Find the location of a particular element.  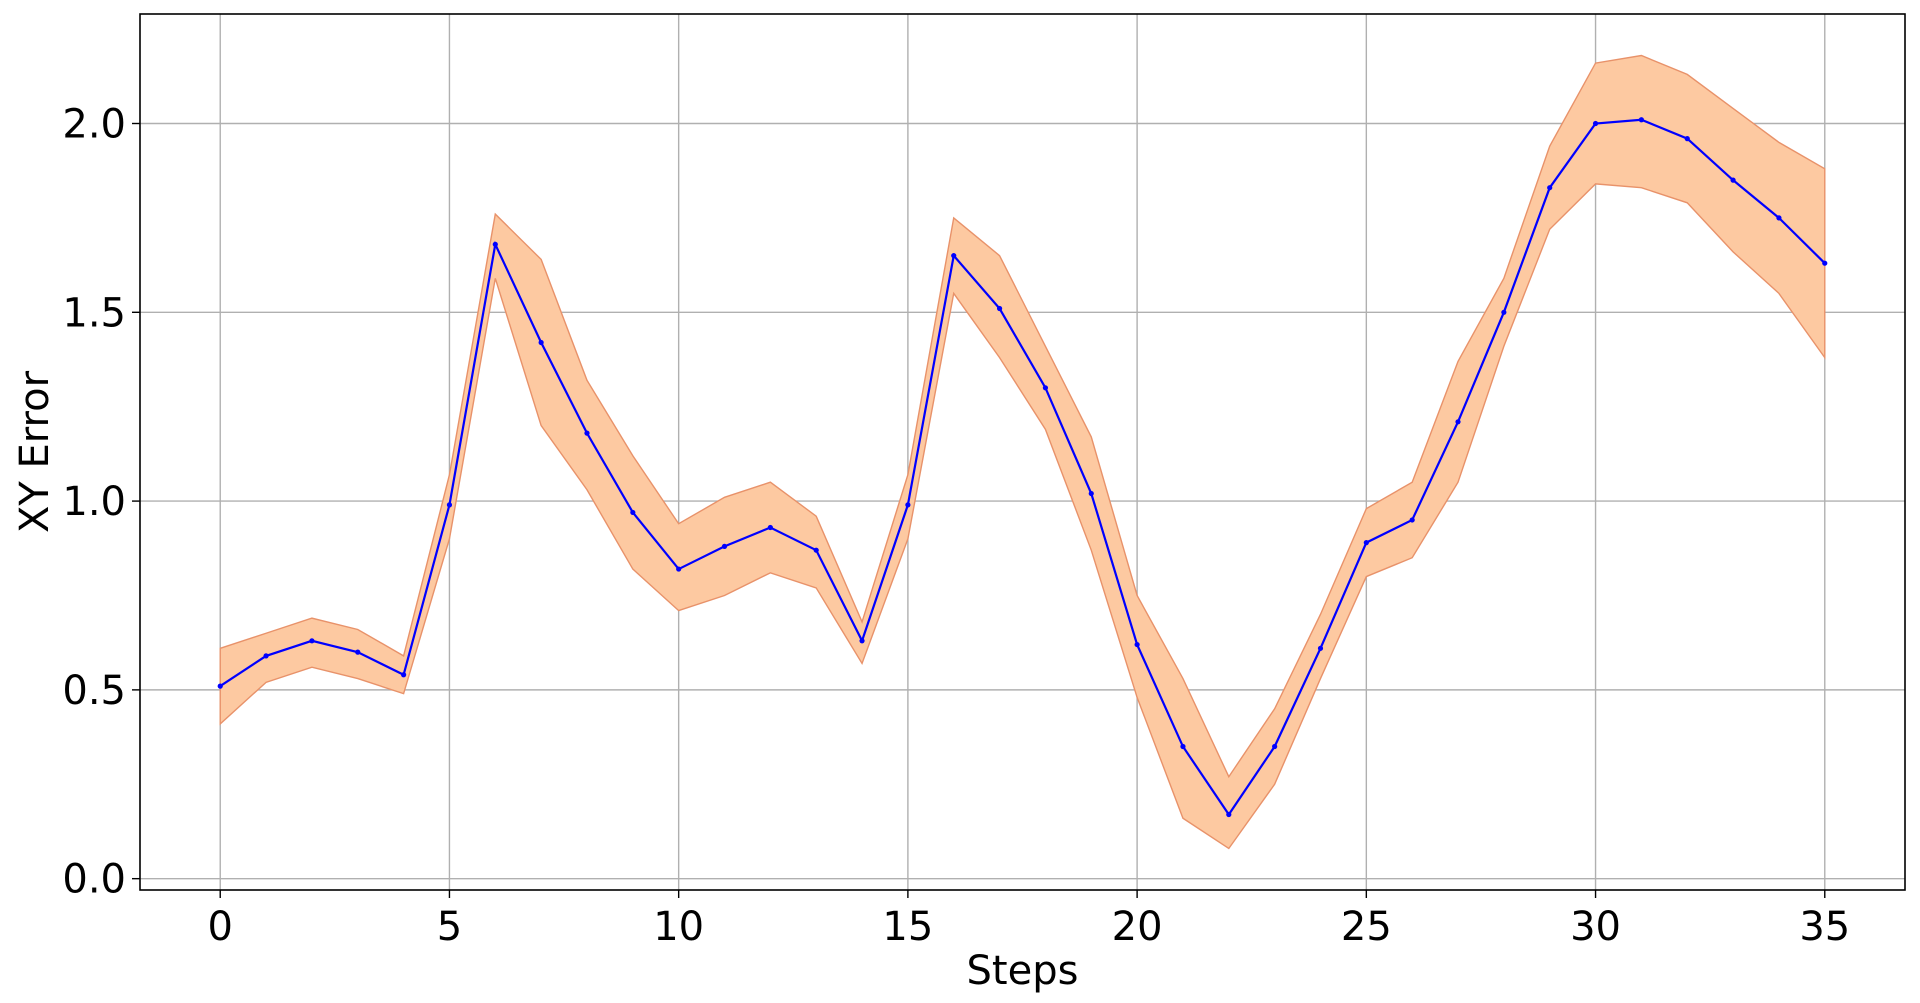

y-axis-label: XY Error is located at coordinates (35, 451).